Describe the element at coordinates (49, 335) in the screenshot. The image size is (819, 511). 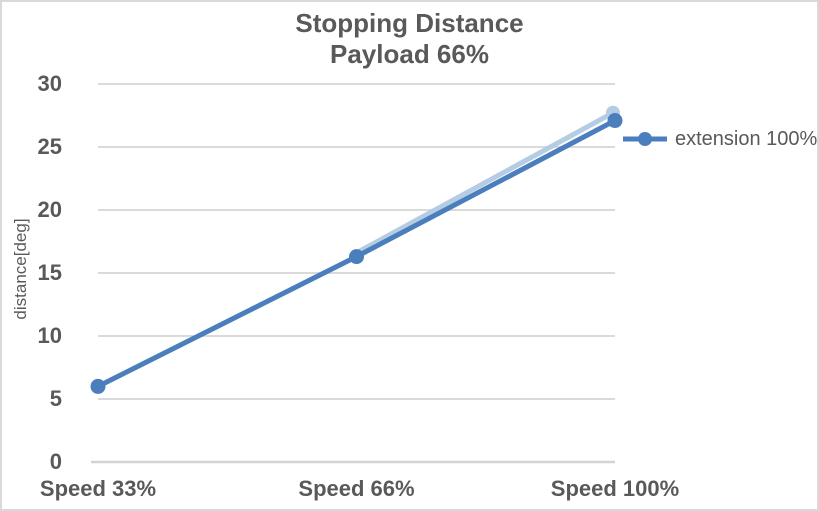
I see `y-tick-label: 10` at that location.